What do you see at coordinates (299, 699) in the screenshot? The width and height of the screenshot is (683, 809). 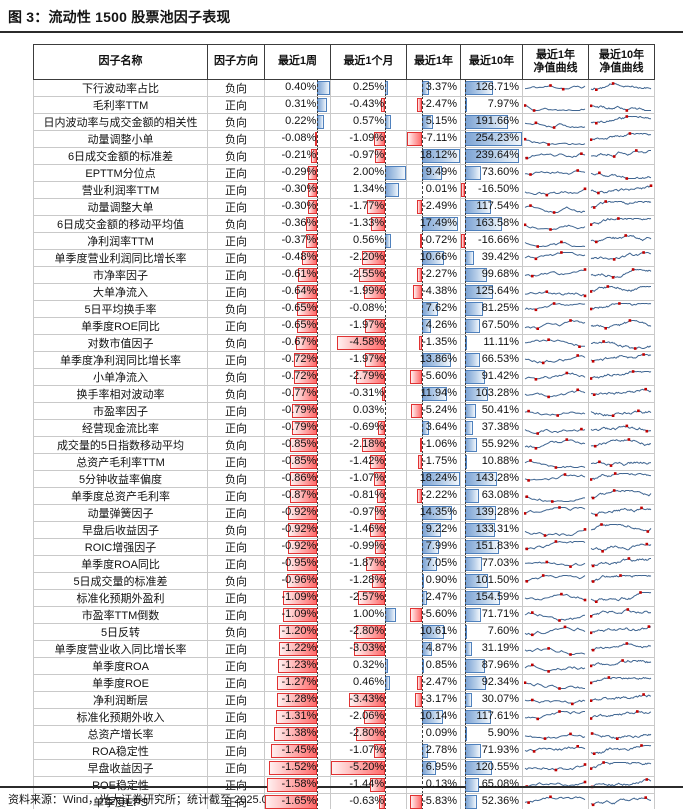 I see `value-text: -1.28%` at bounding box center [299, 699].